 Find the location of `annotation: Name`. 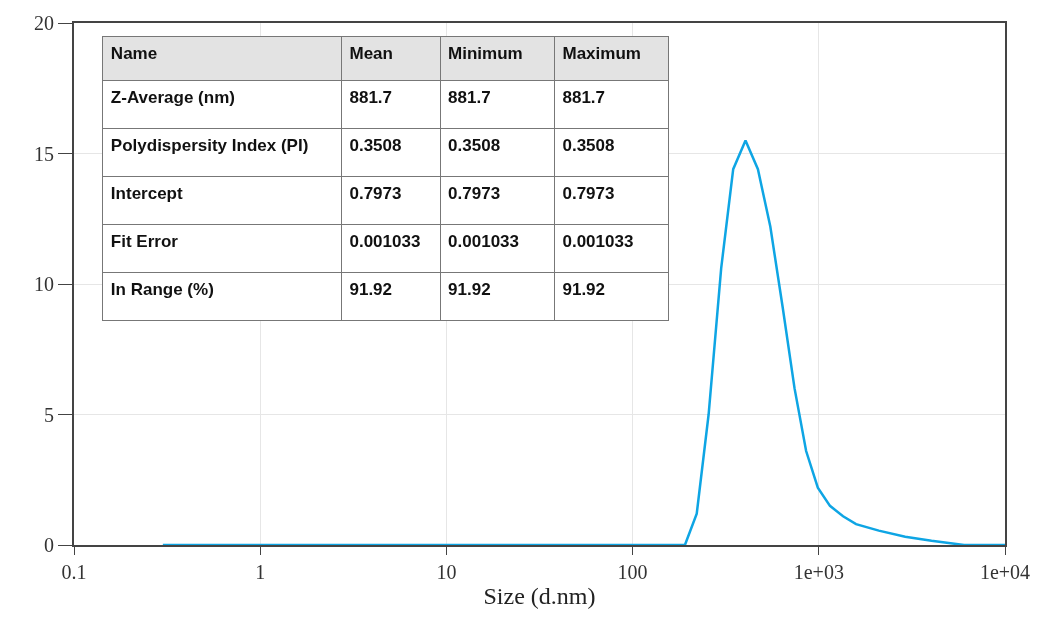

annotation: Name is located at coordinates (134, 54).